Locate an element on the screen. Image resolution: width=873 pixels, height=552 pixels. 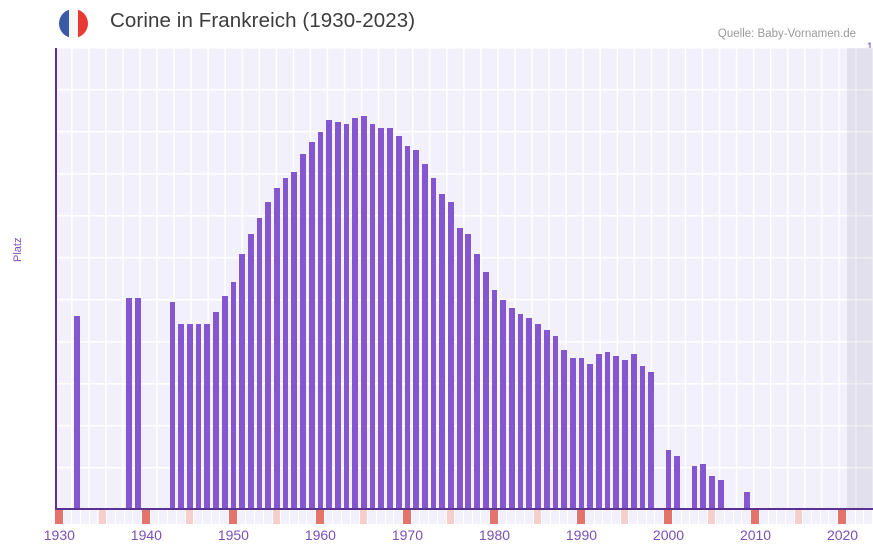
bar-1959 is located at coordinates (311, 326).